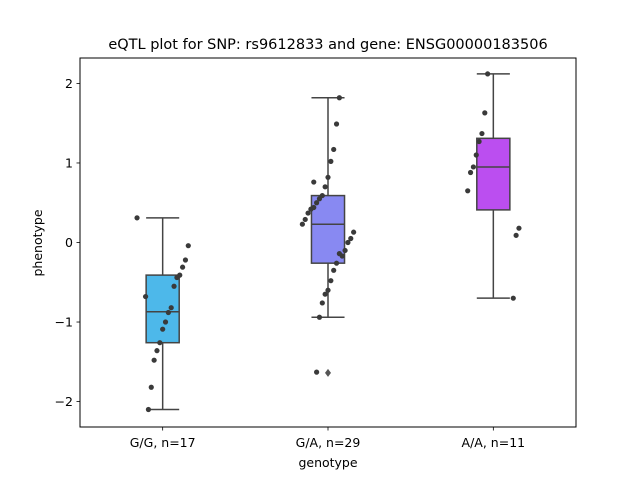  Describe the element at coordinates (493, 174) in the screenshot. I see `group-3-box` at that location.